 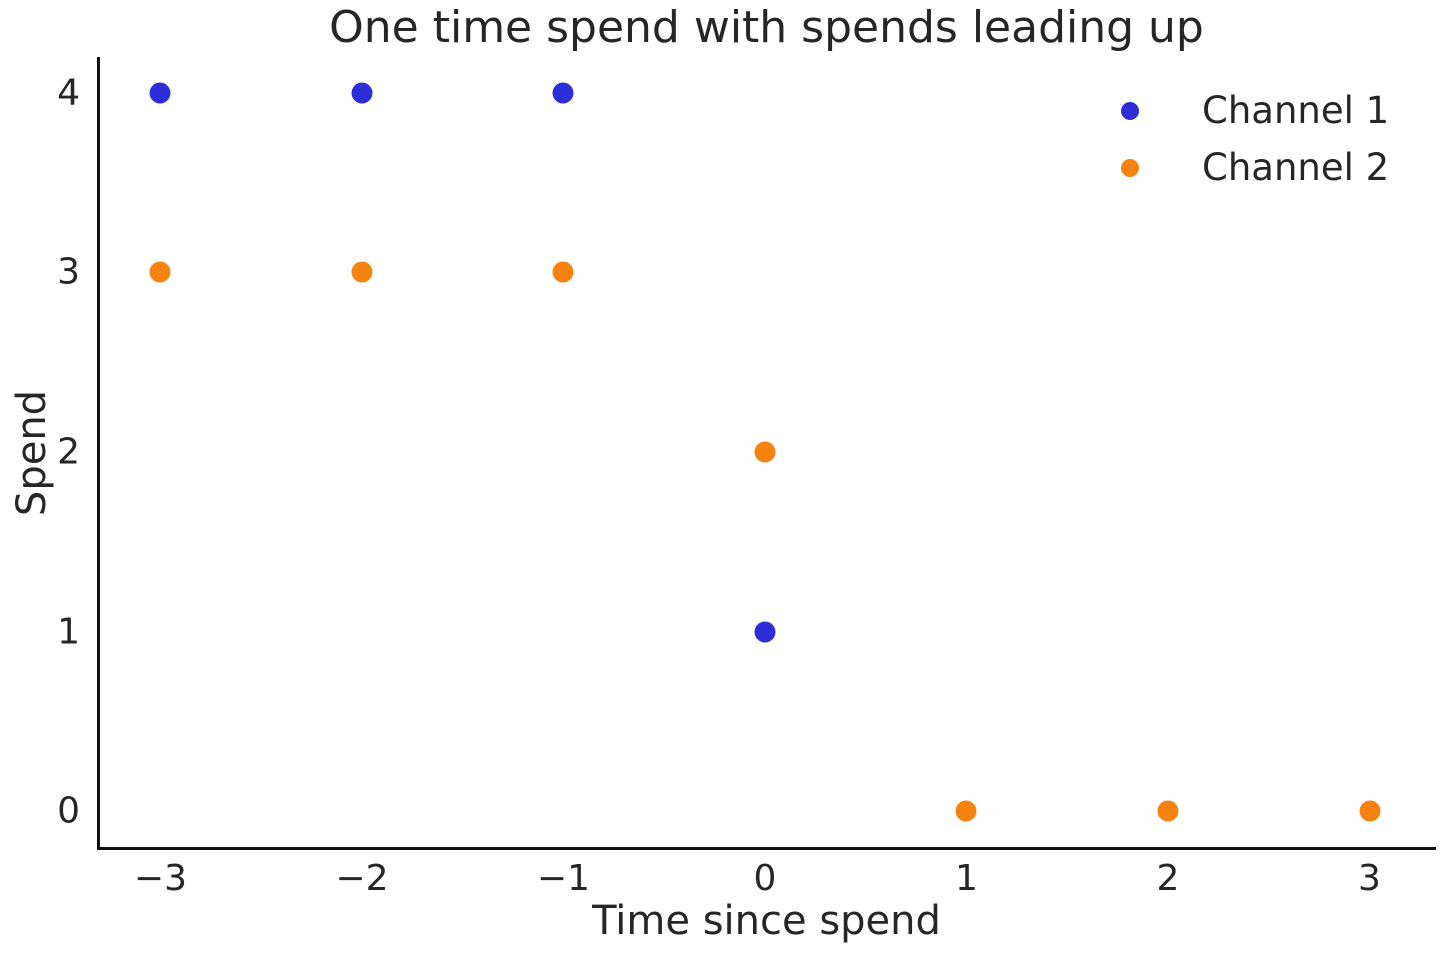 I want to click on x-axis-tick-labels: −3 −2 −1 0 1 2 3, so click(x=768, y=881).